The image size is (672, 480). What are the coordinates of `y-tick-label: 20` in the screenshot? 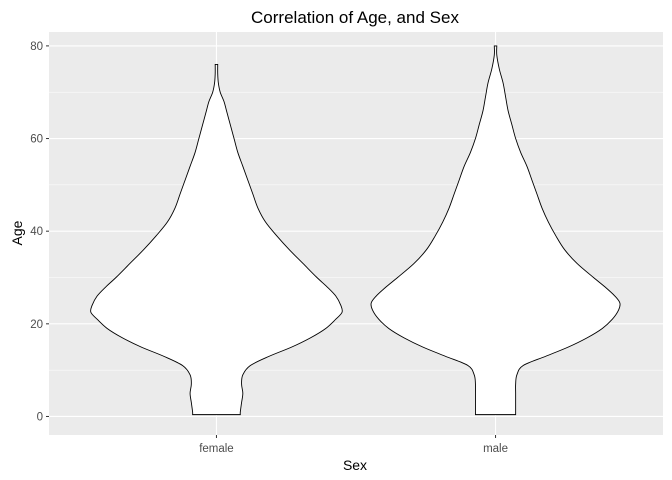 It's located at (36, 325).